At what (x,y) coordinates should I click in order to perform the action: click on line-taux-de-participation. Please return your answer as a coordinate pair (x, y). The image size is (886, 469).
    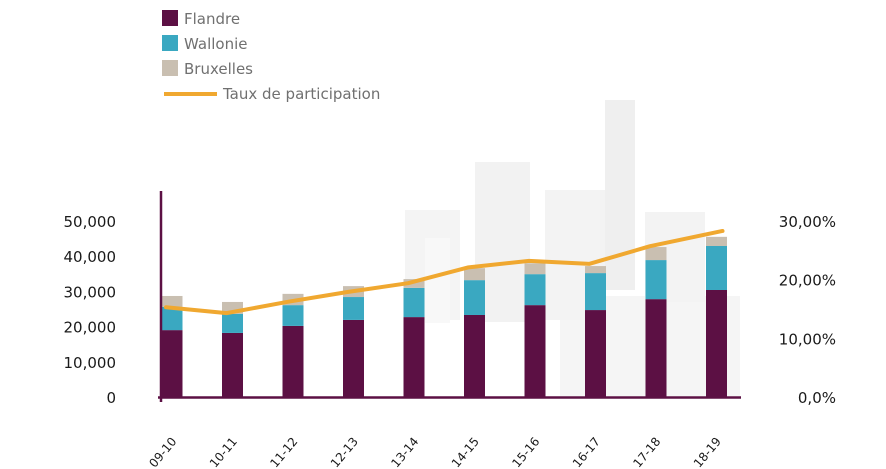
    Looking at the image, I should click on (444, 272).